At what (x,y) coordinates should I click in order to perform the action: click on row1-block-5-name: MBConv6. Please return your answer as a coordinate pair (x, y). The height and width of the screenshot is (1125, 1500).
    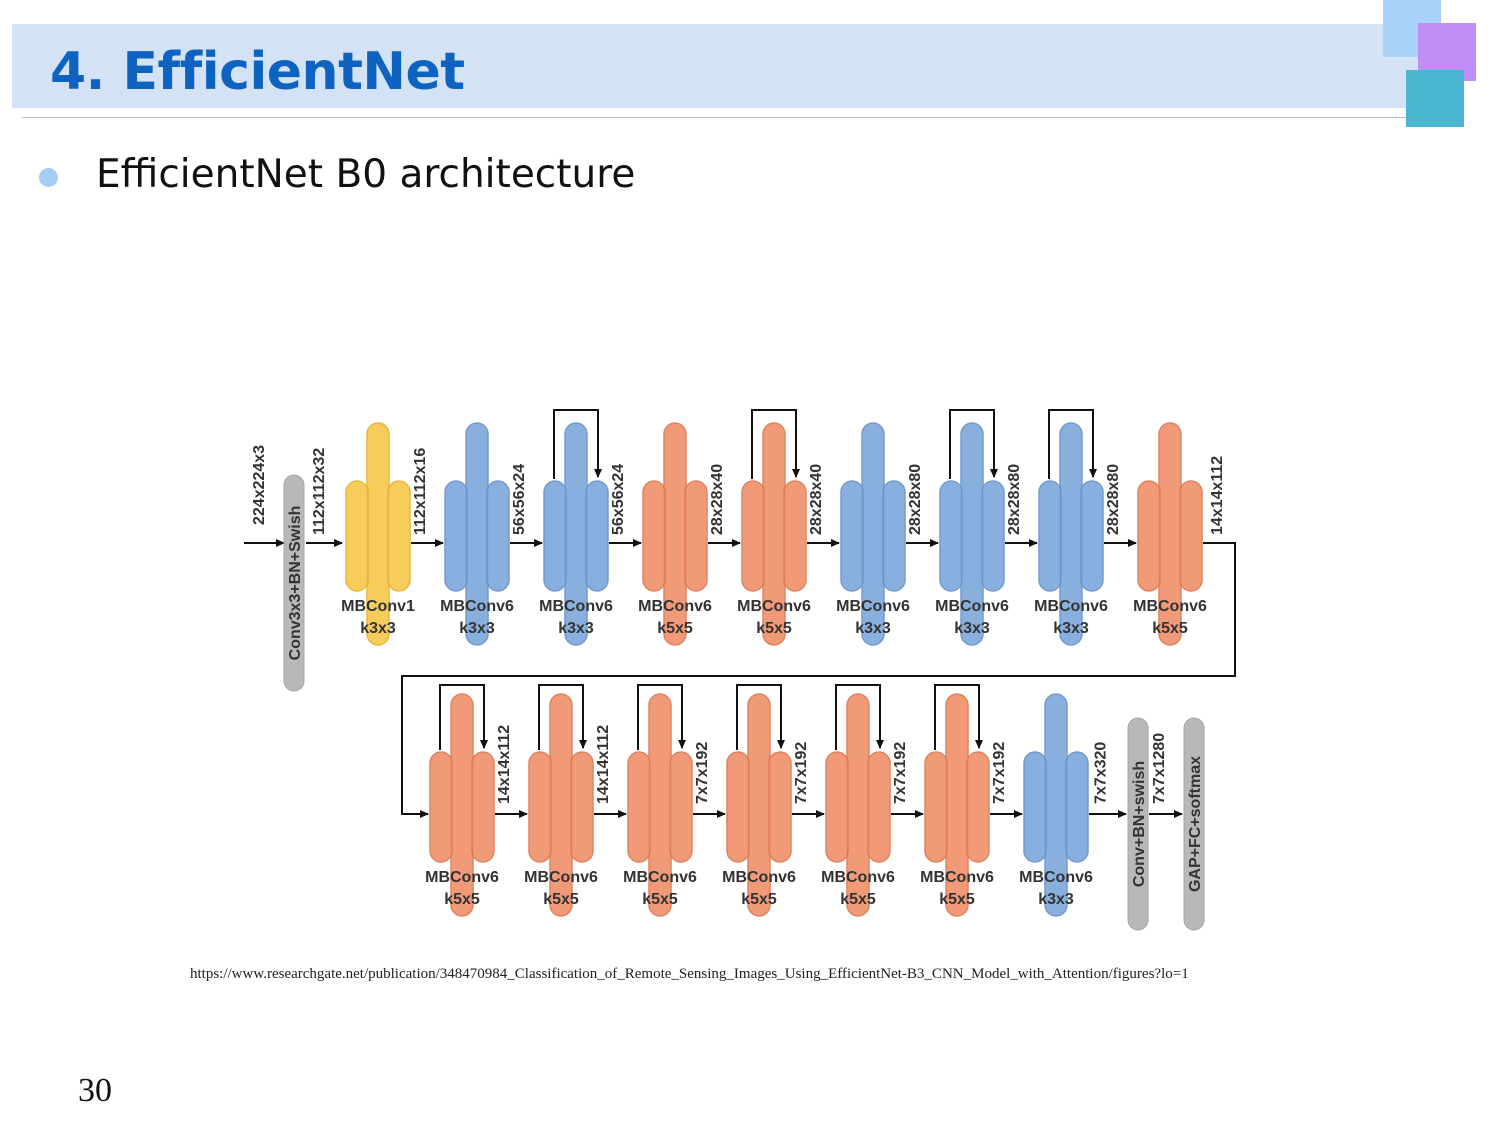
    Looking at the image, I should click on (774, 606).